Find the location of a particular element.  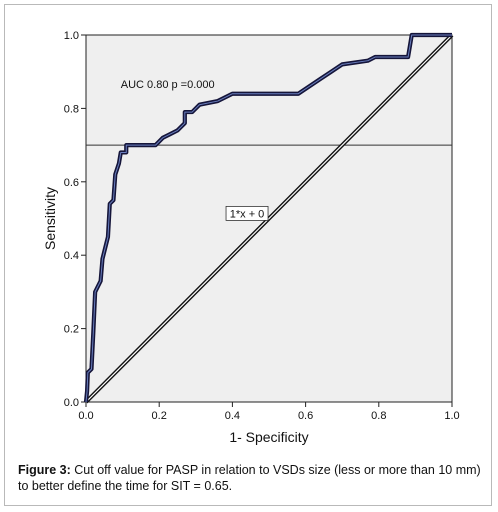

x-tick-label: 0.8 is located at coordinates (378, 416).